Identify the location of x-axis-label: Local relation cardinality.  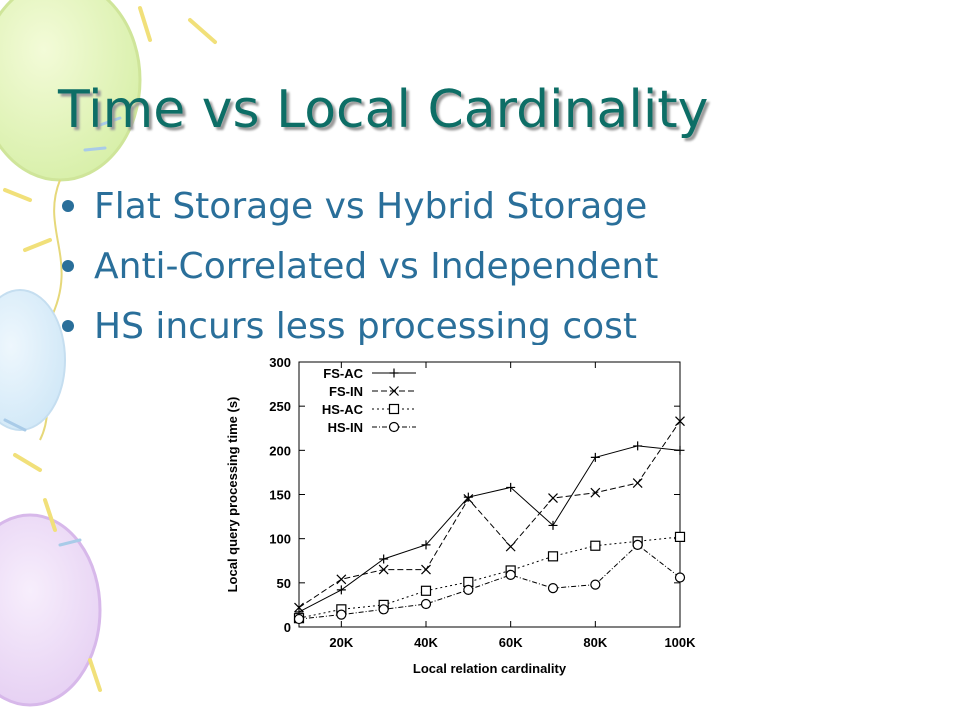
(490, 668).